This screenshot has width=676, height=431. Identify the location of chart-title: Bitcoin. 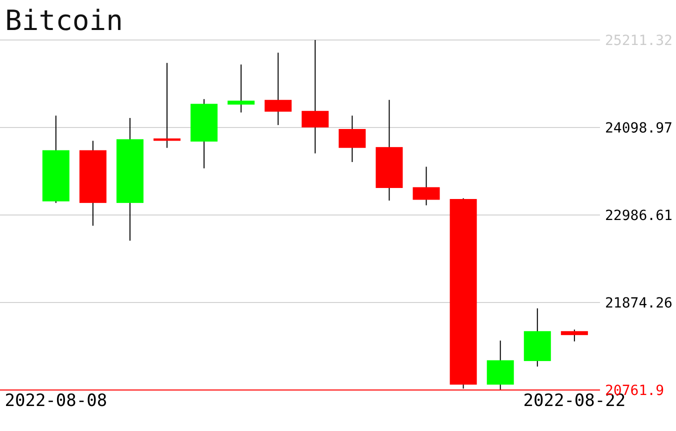
(64, 20).